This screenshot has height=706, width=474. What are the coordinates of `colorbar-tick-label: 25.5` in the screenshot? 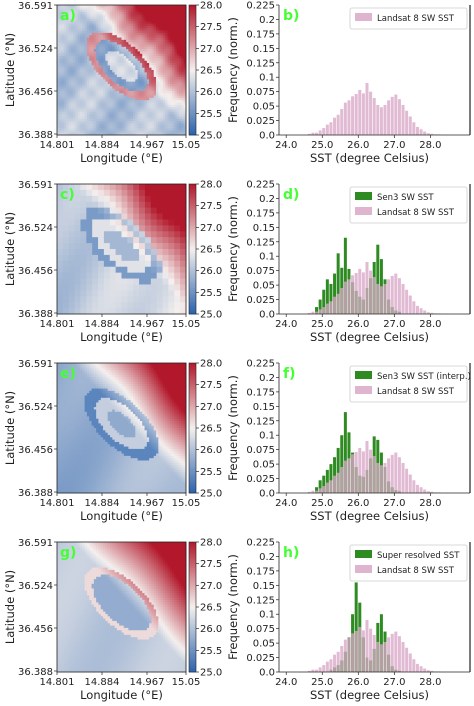 It's located at (211, 114).